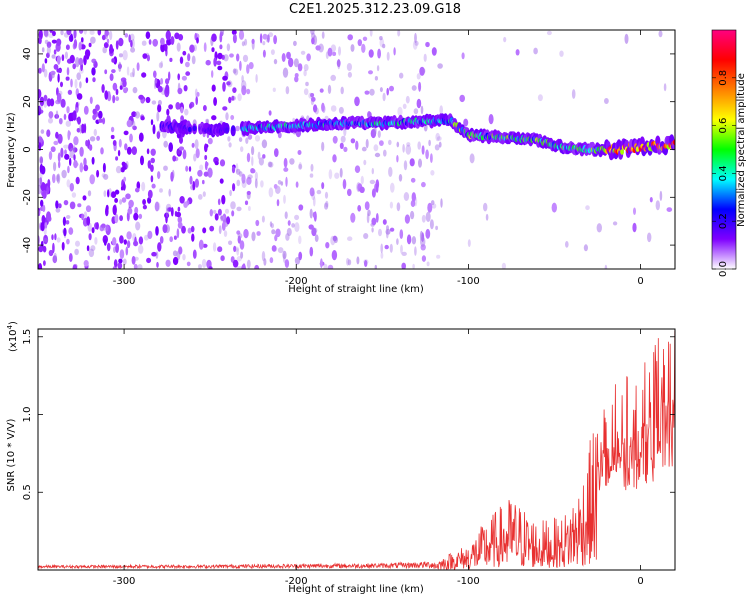 Image resolution: width=750 pixels, height=600 pixels. What do you see at coordinates (356, 289) in the screenshot?
I see `spectrogram-xlabel: Height of straight line (km)` at bounding box center [356, 289].